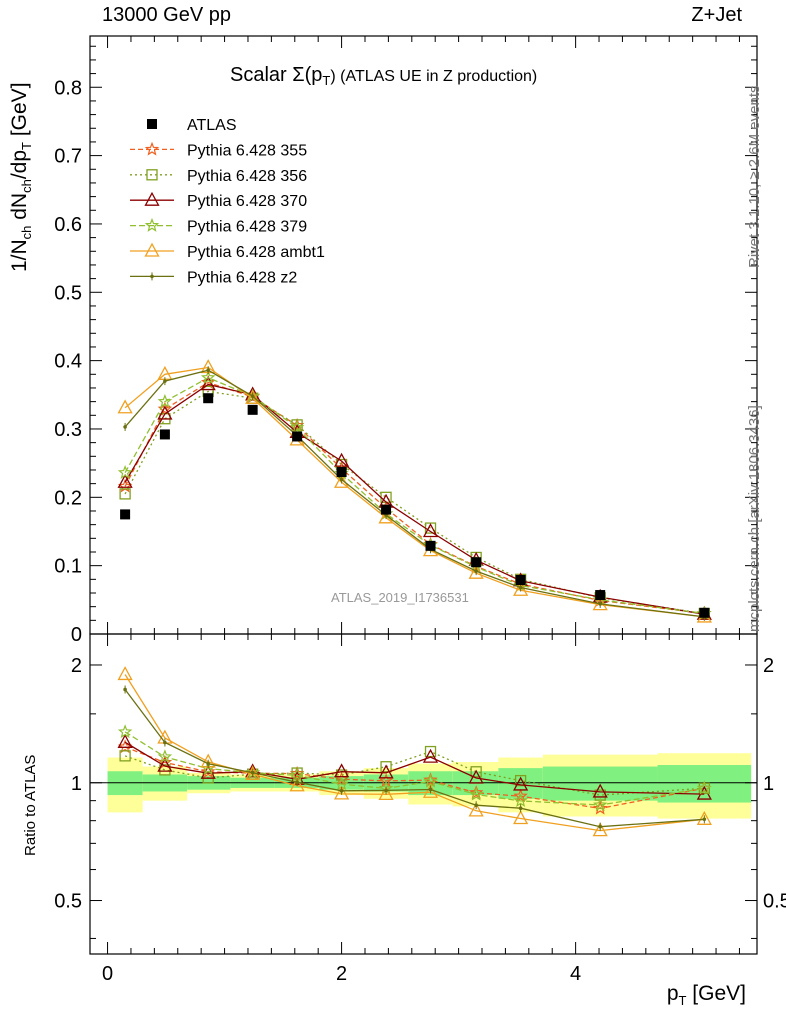  Describe the element at coordinates (754, 518) in the screenshot. I see `mcplots-label: mcplots.cern.ch [arXiv:1306.3436]` at that location.